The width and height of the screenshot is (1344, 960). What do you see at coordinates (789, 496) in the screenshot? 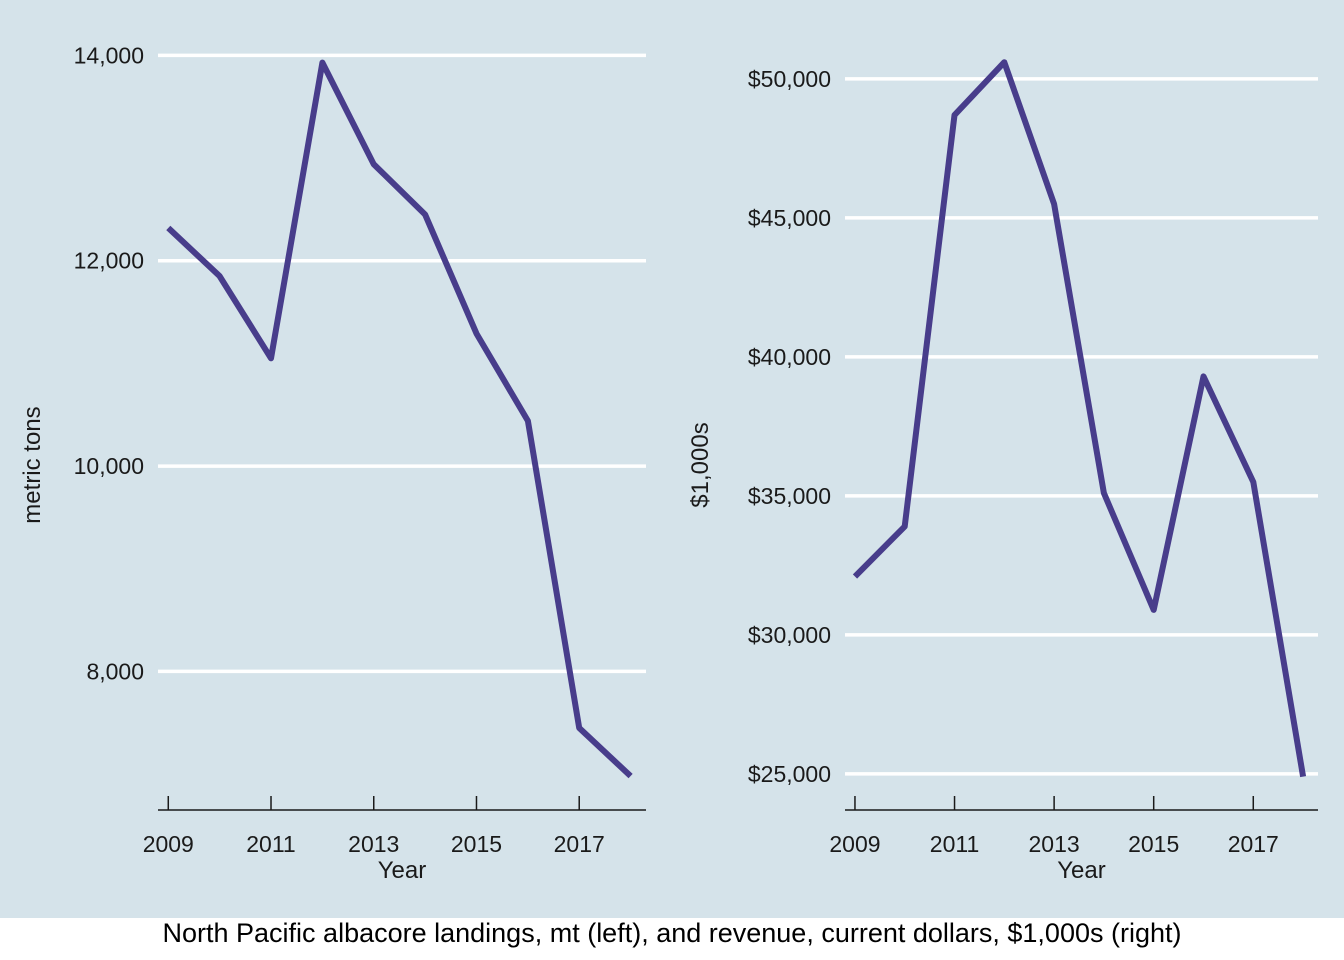
I see `revenue-ytick-label: $35,000` at bounding box center [789, 496].